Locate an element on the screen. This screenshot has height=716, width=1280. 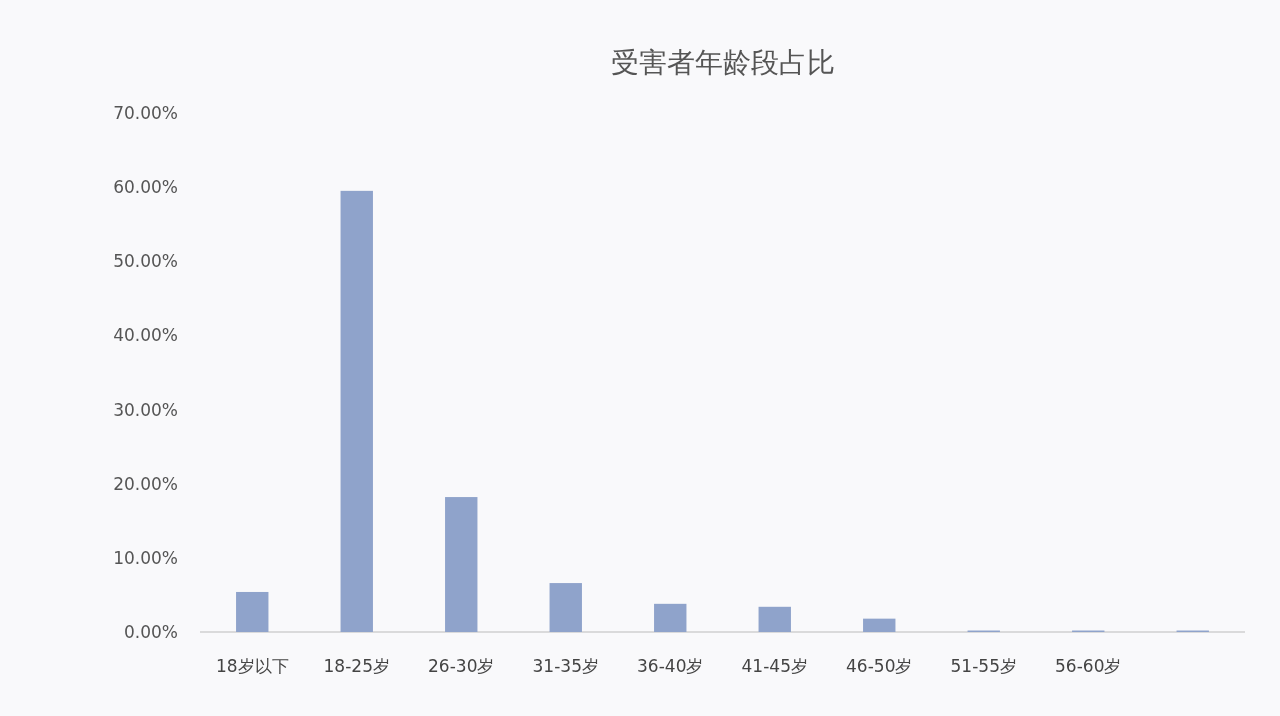
y-tick-label: 10.00% is located at coordinates (145, 557).